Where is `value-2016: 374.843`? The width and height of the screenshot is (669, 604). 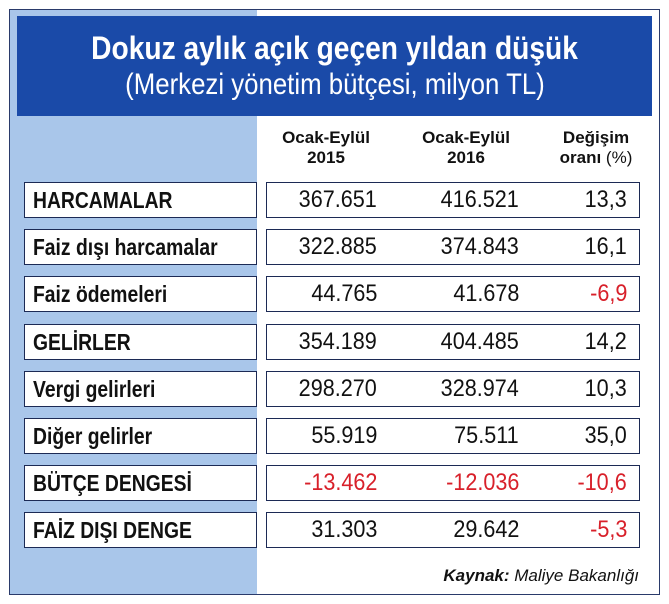
value-2016: 374.843 is located at coordinates (453, 247).